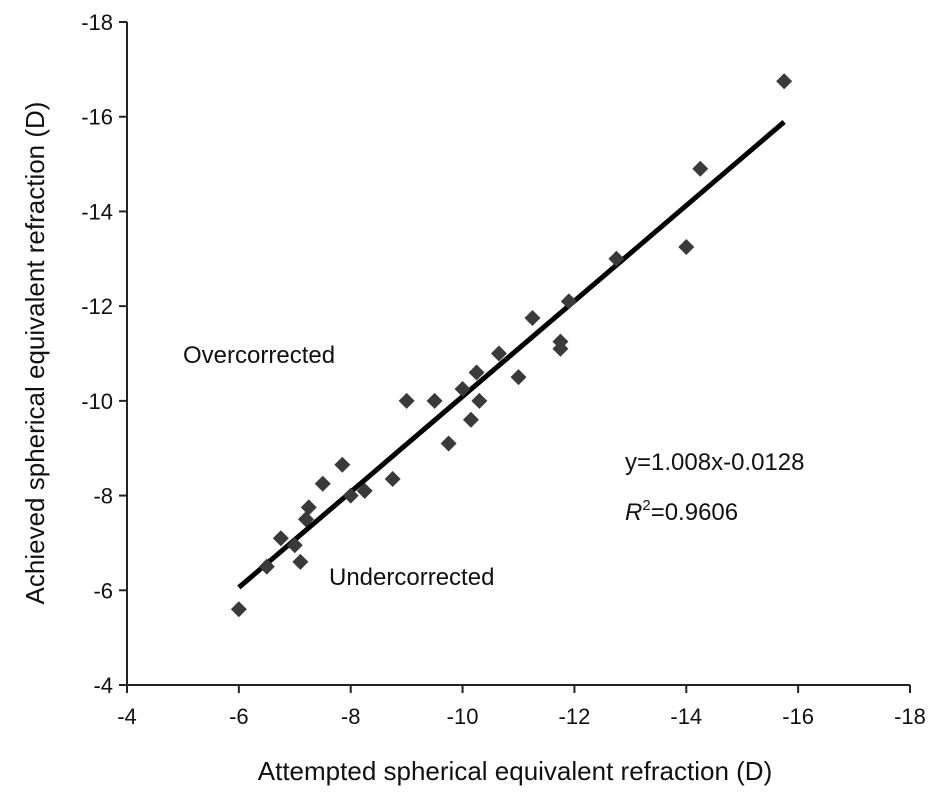 This screenshot has width=945, height=793. What do you see at coordinates (521, 707) in the screenshot?
I see `x-ticks: -4 -6 -8 -10 -12 -14 -16 -18` at bounding box center [521, 707].